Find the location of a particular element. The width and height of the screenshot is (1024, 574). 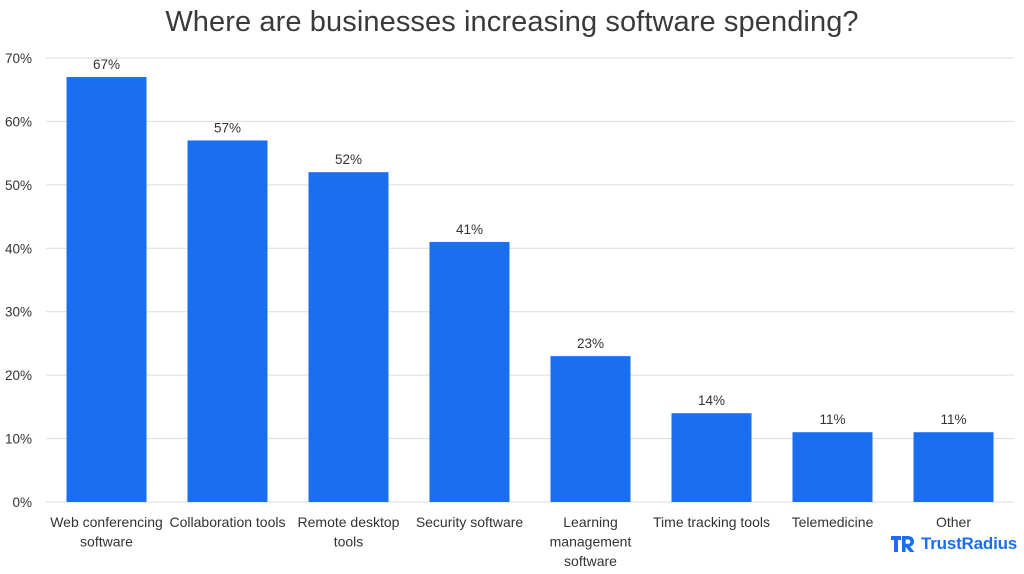

y-tick-label: 10% is located at coordinates (18, 439).